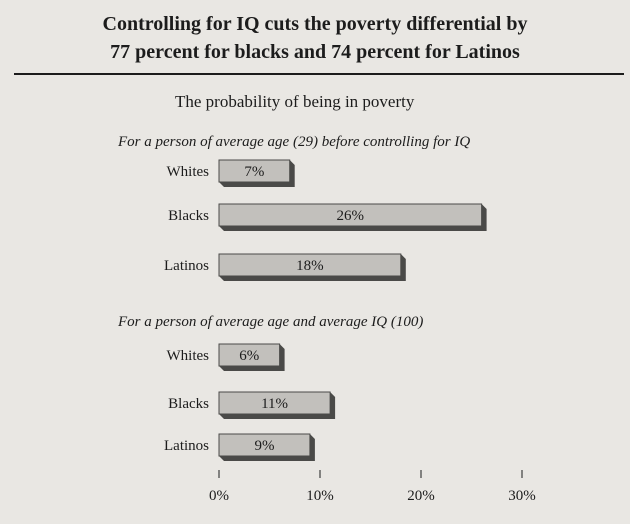 This screenshot has height=524, width=630. Describe the element at coordinates (188, 216) in the screenshot. I see `category-label-p1-blacks: Blacks` at that location.